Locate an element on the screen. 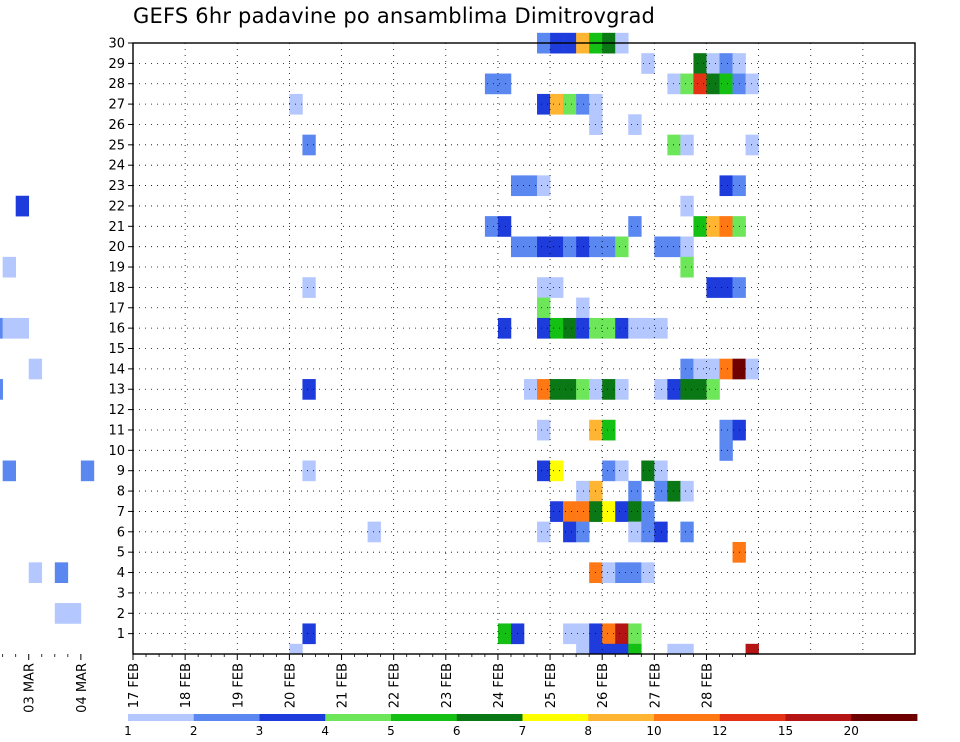  legend-label: 15 is located at coordinates (785, 731).